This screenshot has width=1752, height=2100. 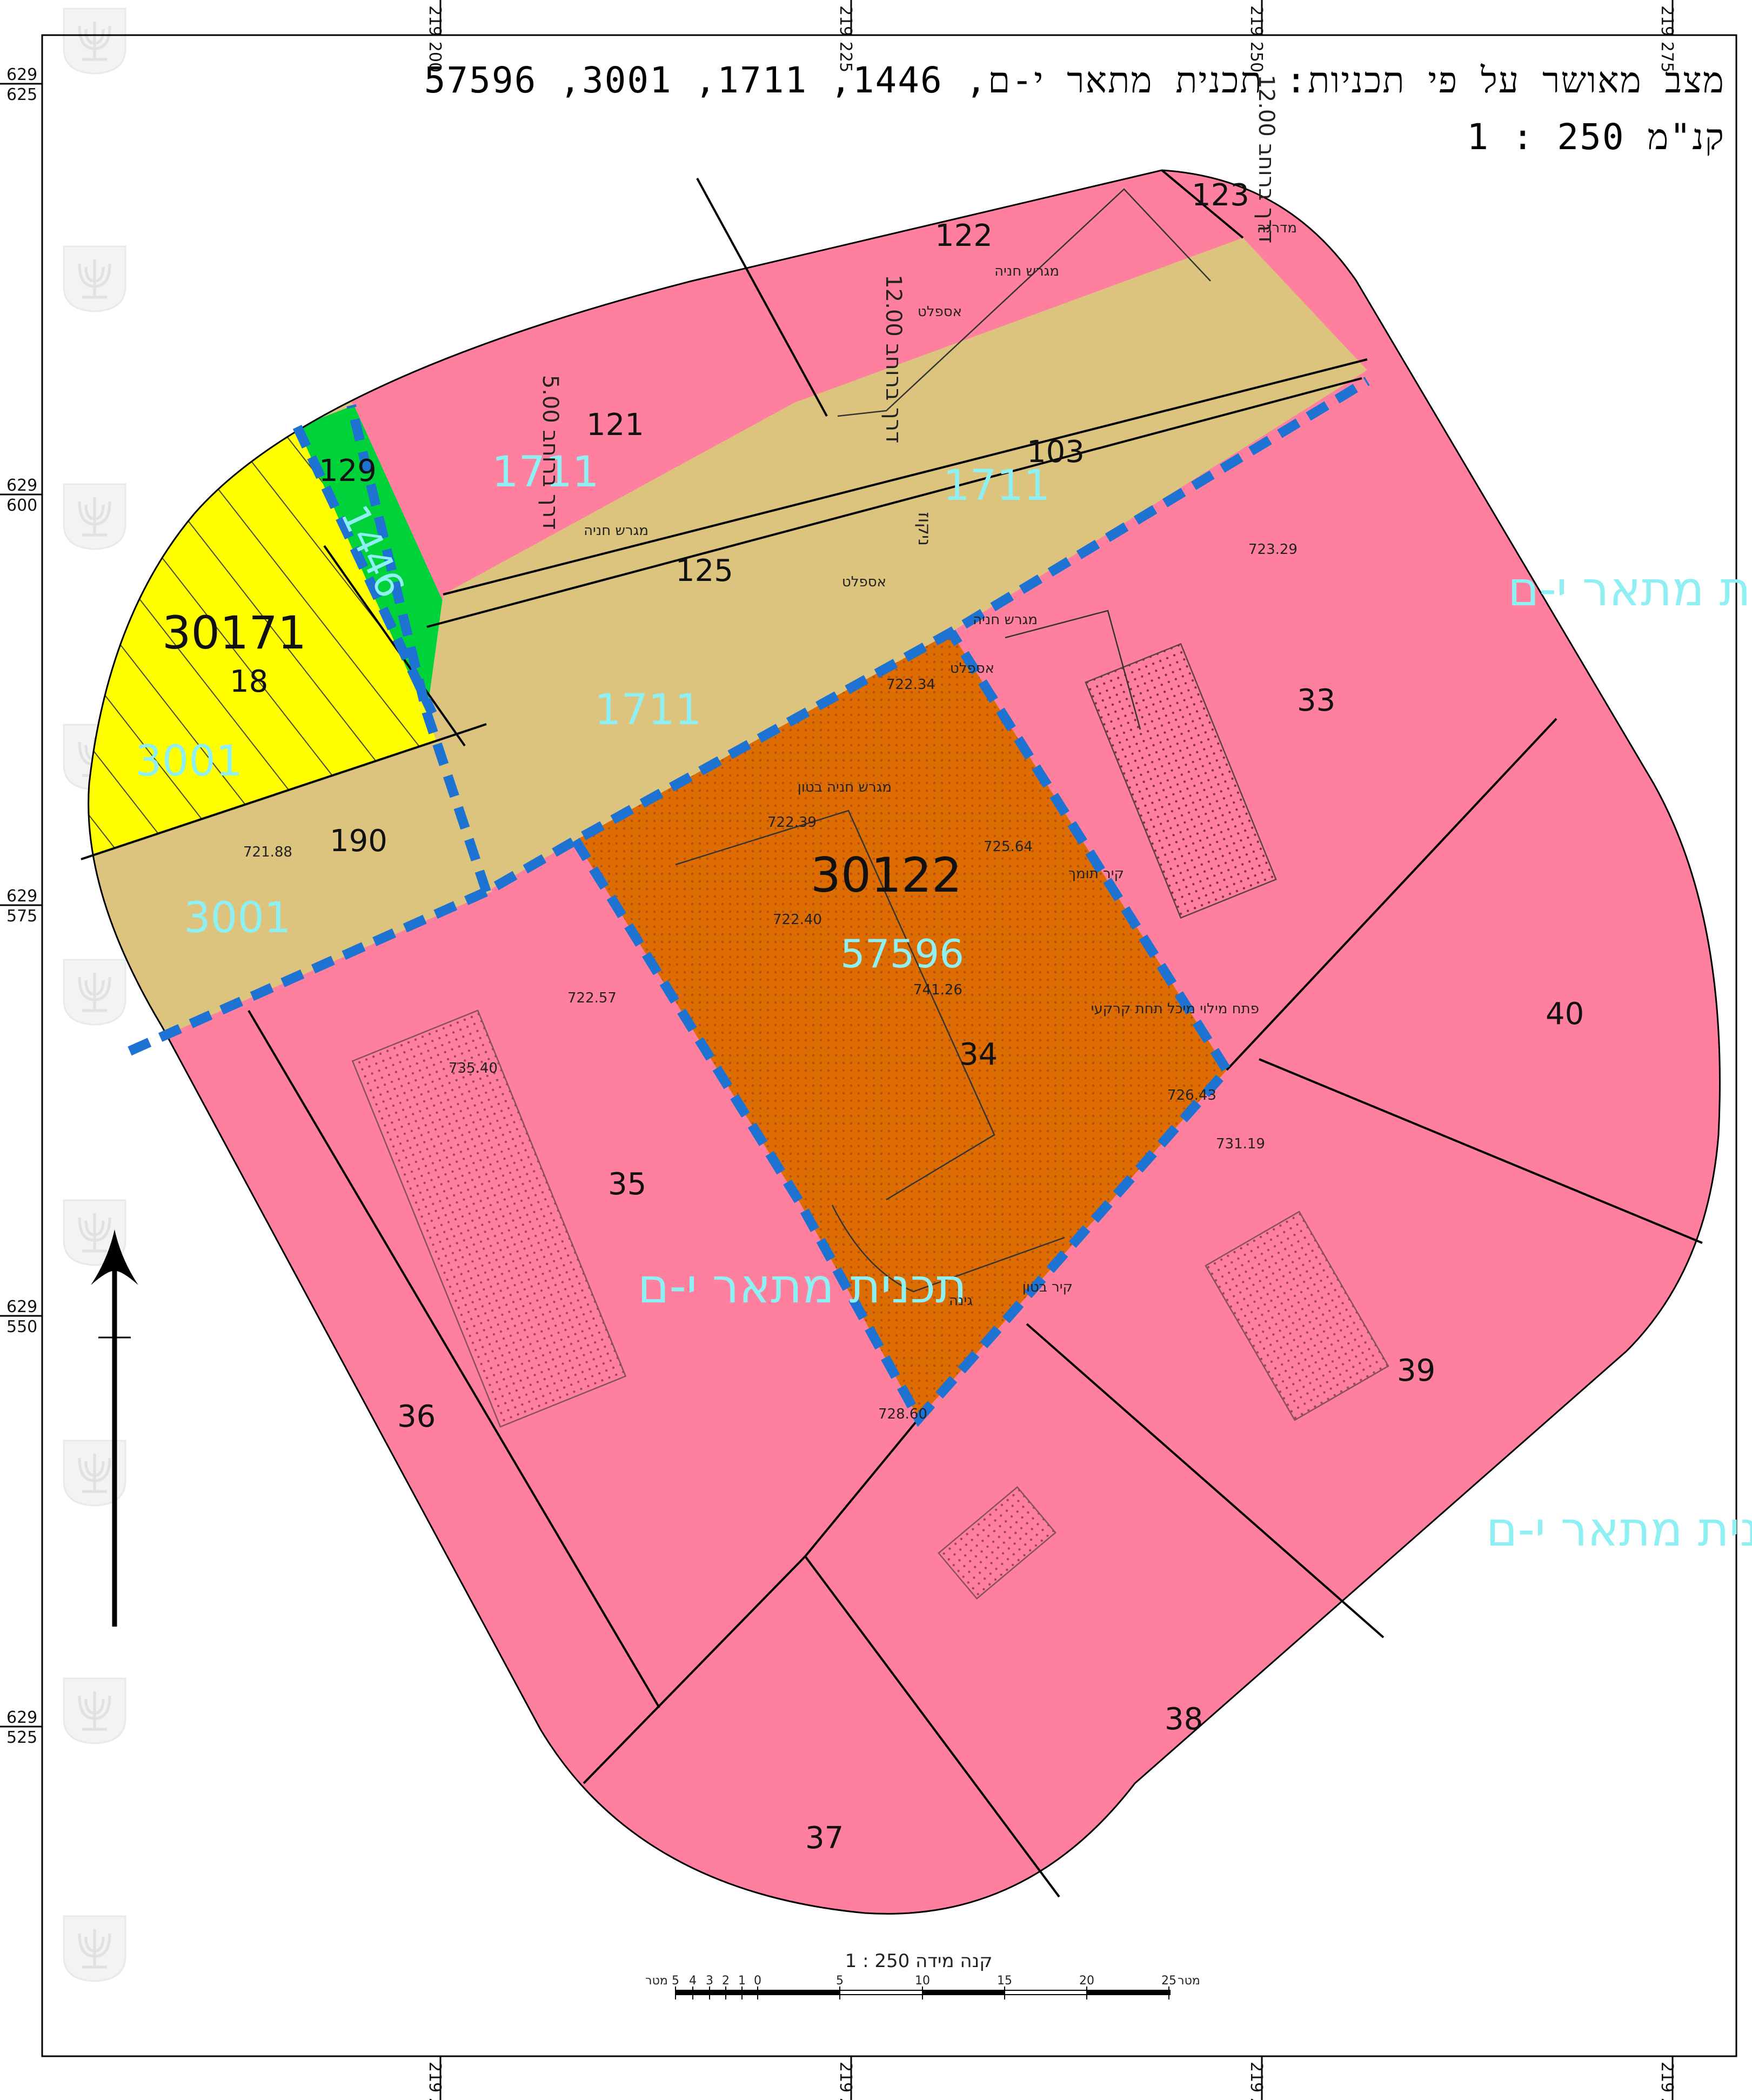 What do you see at coordinates (1565, 1014) in the screenshot?
I see `parcel-number: 40` at bounding box center [1565, 1014].